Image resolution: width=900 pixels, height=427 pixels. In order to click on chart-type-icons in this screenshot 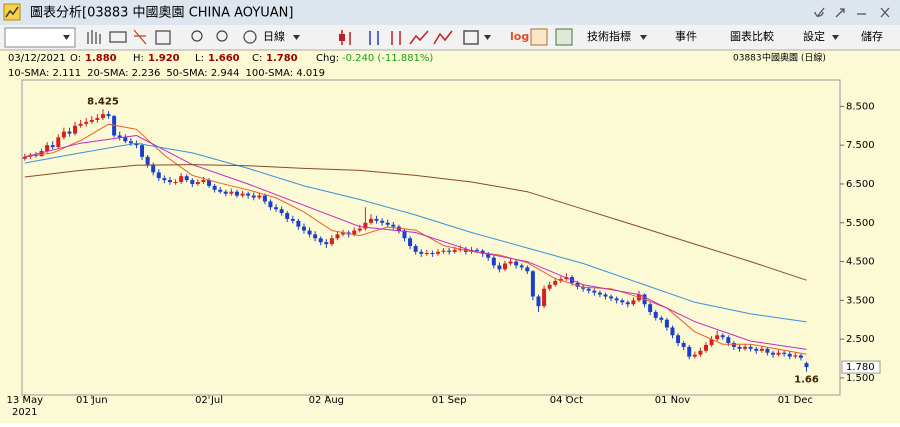, I will do `click(409, 37)`.